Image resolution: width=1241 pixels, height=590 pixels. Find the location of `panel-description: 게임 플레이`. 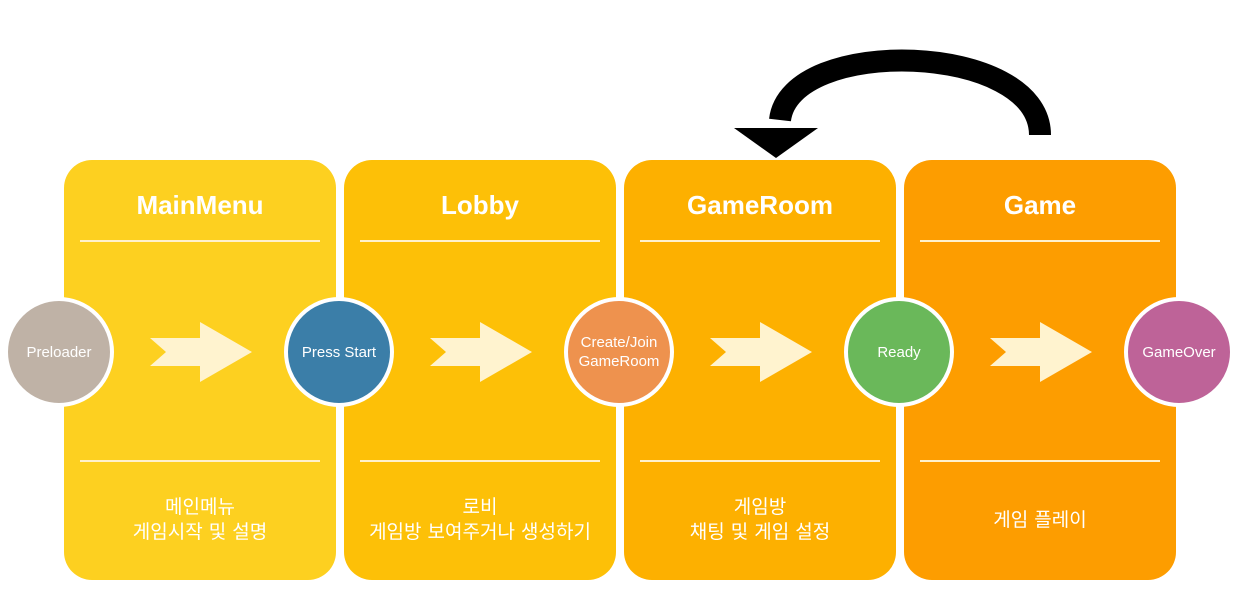

panel-description: 게임 플레이 is located at coordinates (1040, 520).